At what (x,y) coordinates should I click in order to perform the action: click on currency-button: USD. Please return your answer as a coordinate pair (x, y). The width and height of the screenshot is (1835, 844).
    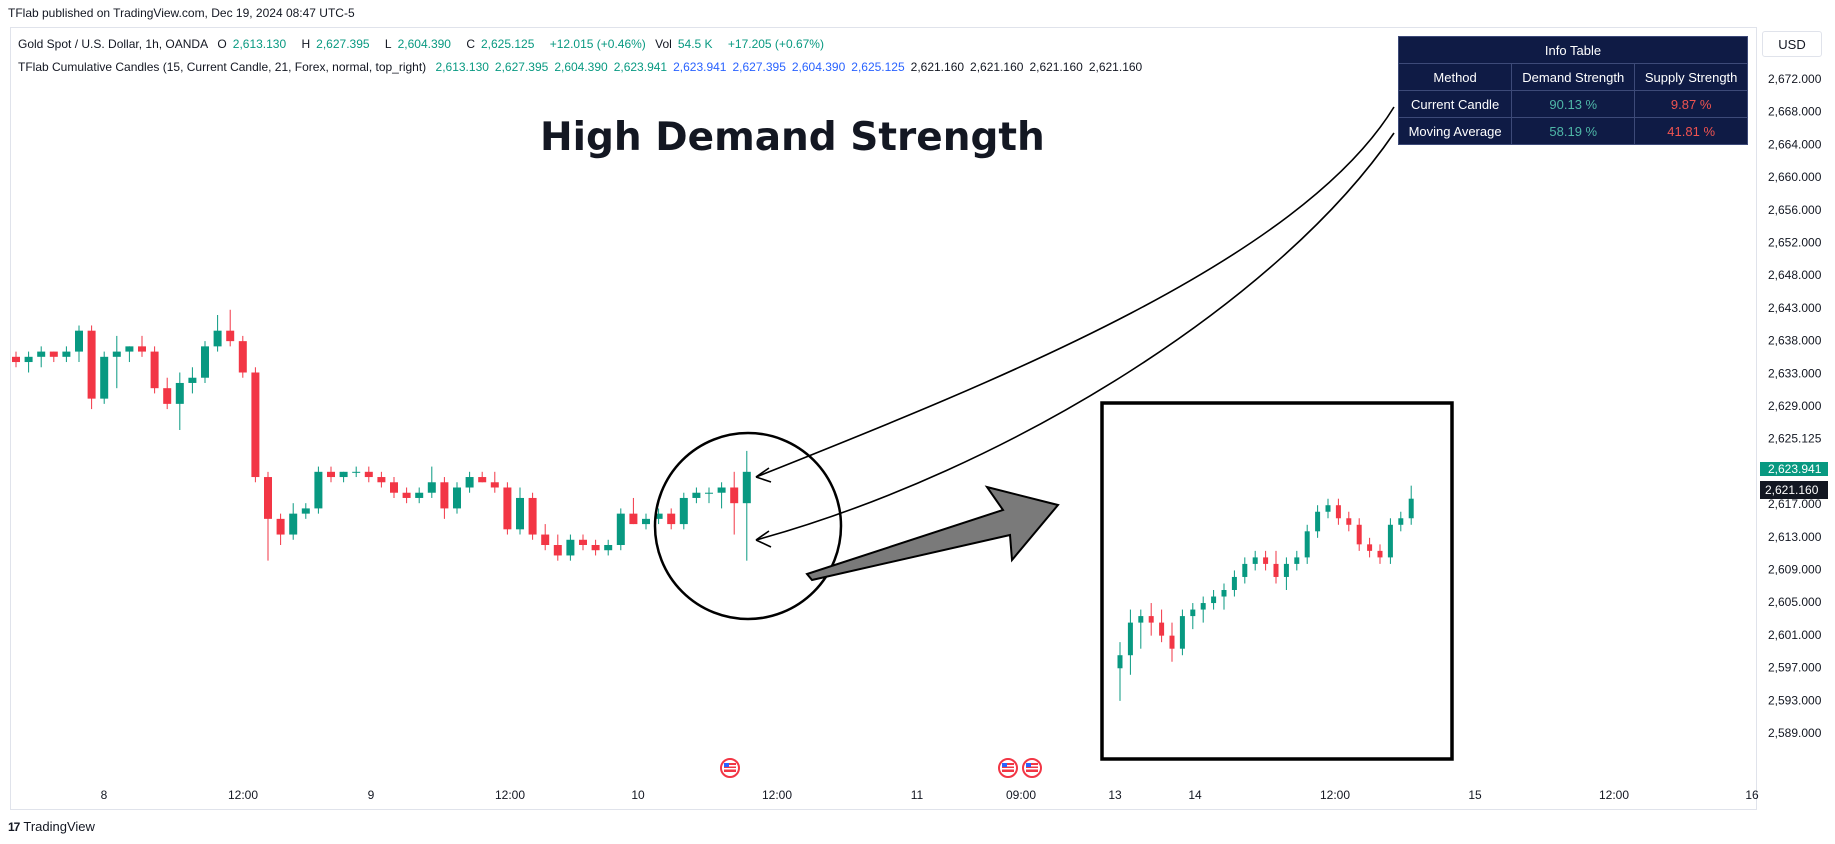
    Looking at the image, I should click on (1792, 44).